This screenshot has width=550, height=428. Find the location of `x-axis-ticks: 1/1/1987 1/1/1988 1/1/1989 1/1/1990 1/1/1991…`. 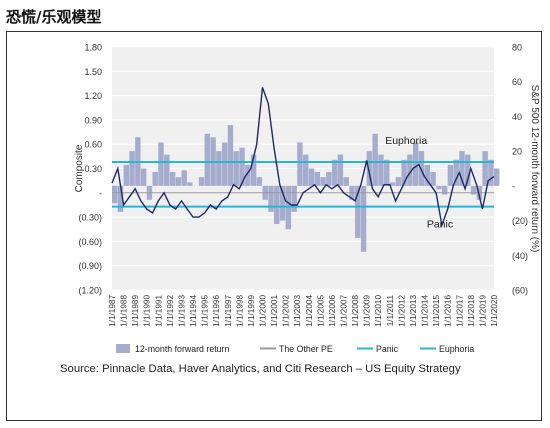

x-axis-ticks: 1/1/1987 1/1/1988 1/1/1989 1/1/1990 1/1/1991… is located at coordinates (303, 311).